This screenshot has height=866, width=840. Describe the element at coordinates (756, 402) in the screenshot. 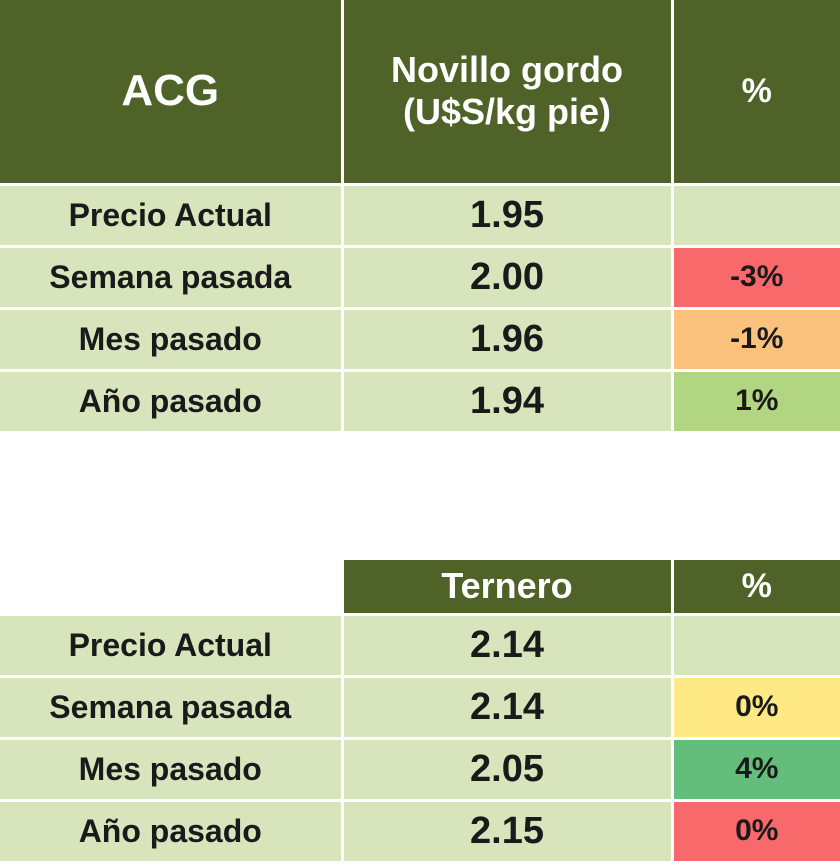

I see `percent-change: 1%` at that location.